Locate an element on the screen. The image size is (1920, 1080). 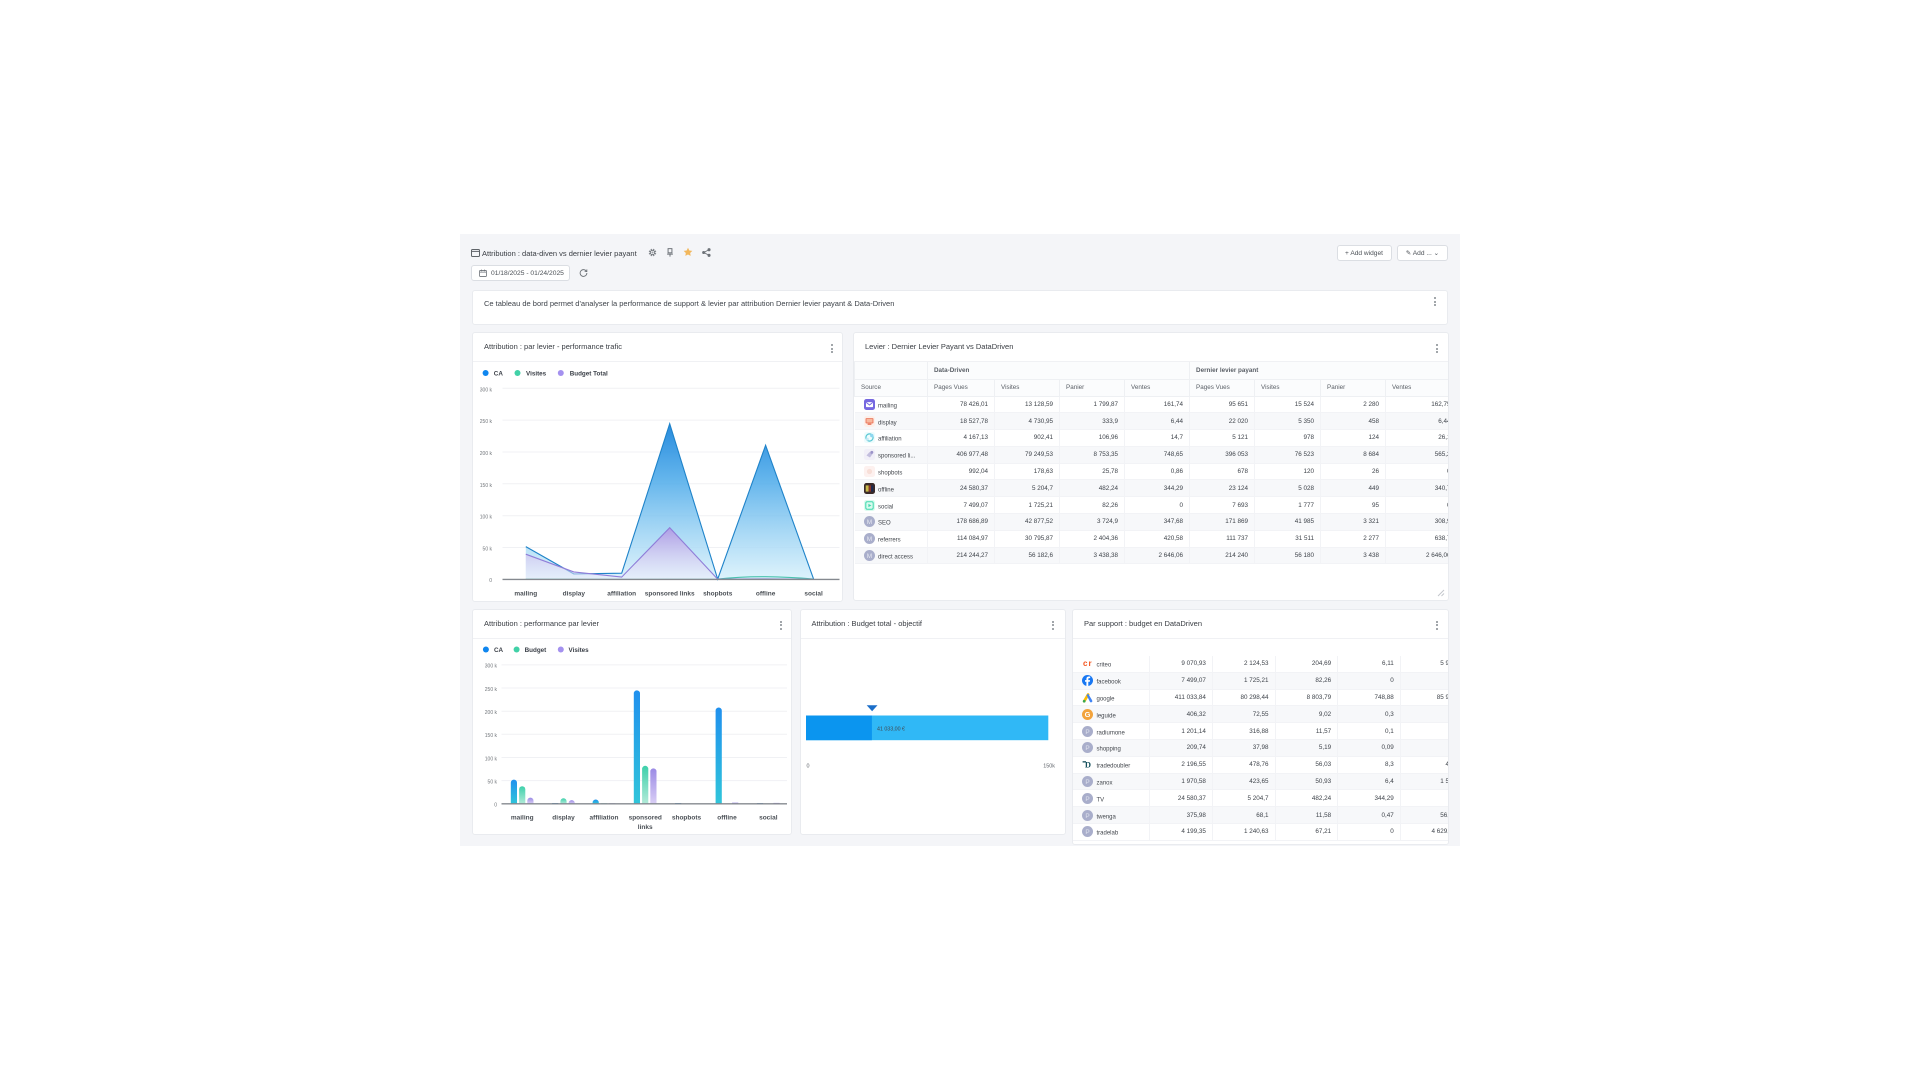
svg-text: r is located at coordinates (1089, 663).